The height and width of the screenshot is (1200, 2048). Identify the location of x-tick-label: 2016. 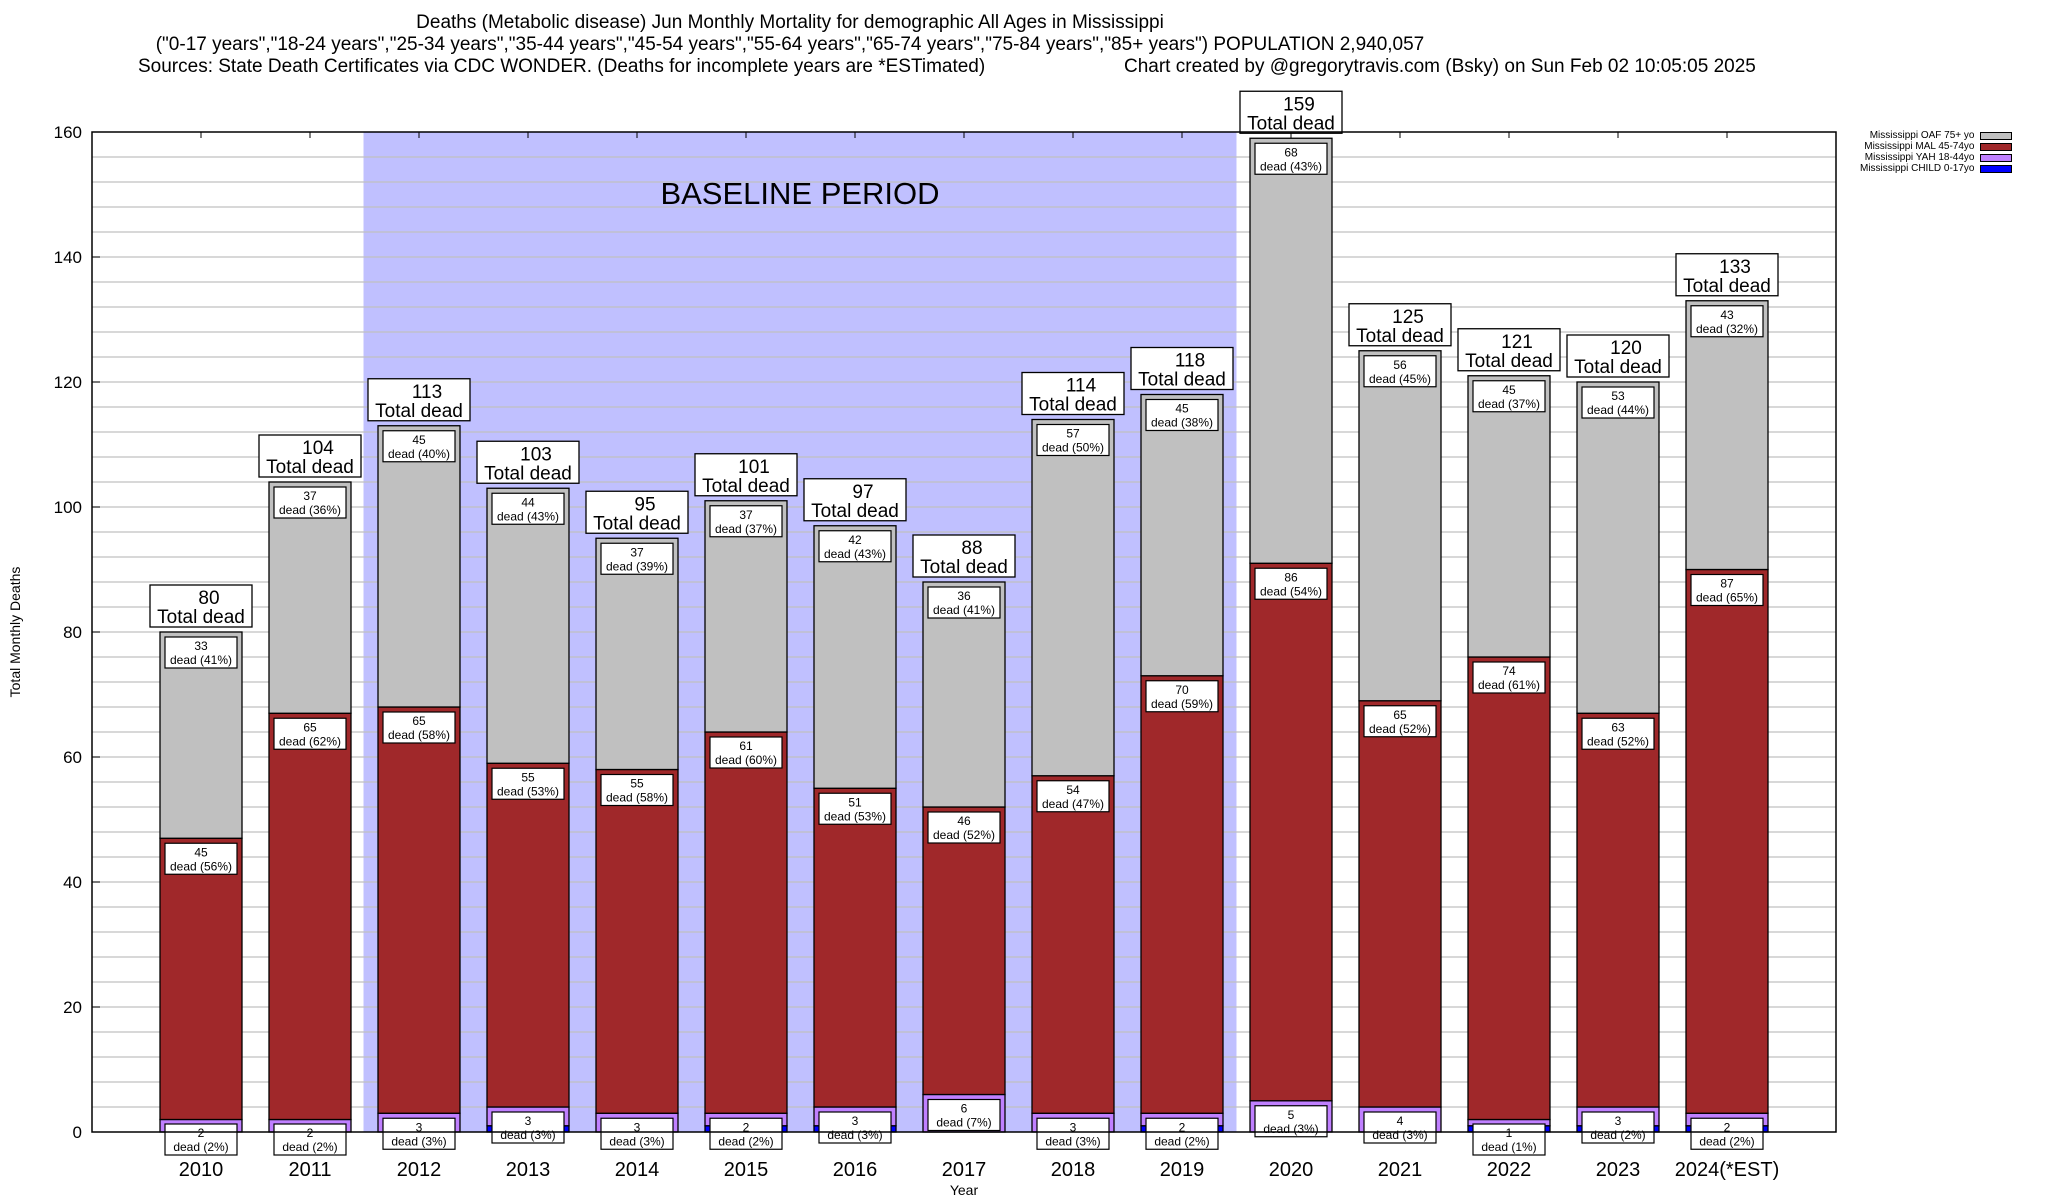
(855, 1170).